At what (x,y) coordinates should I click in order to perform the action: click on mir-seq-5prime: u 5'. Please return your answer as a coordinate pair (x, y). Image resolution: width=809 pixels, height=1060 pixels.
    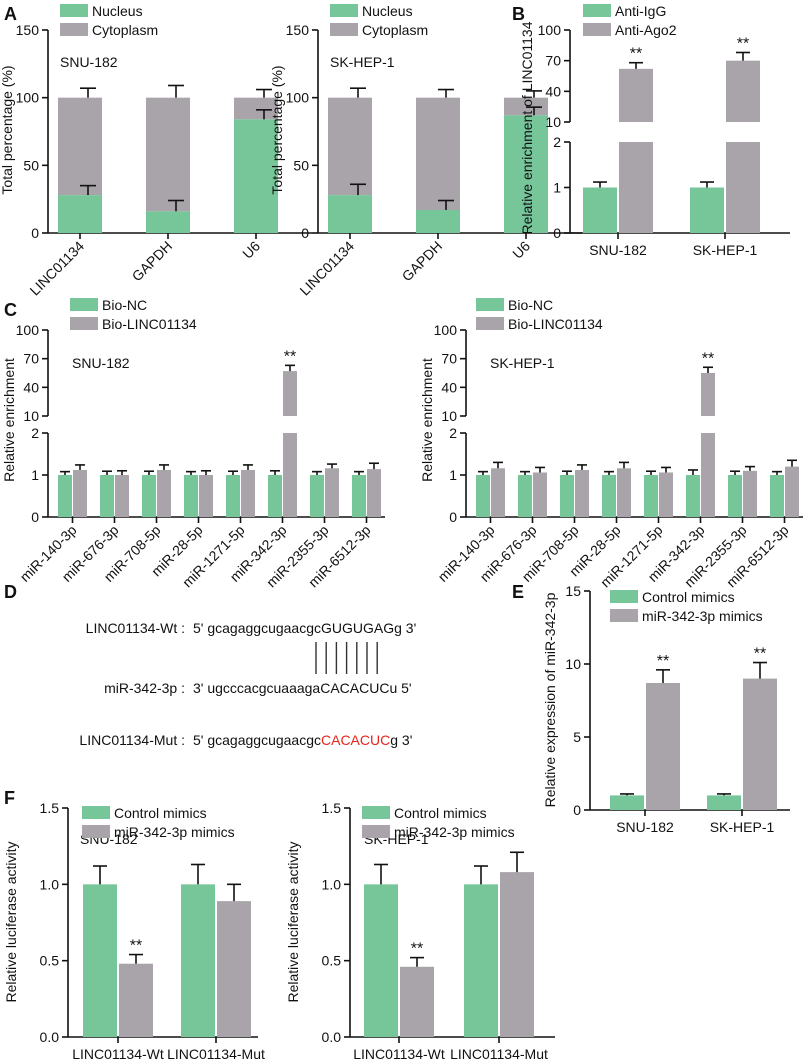
    Looking at the image, I should click on (400, 688).